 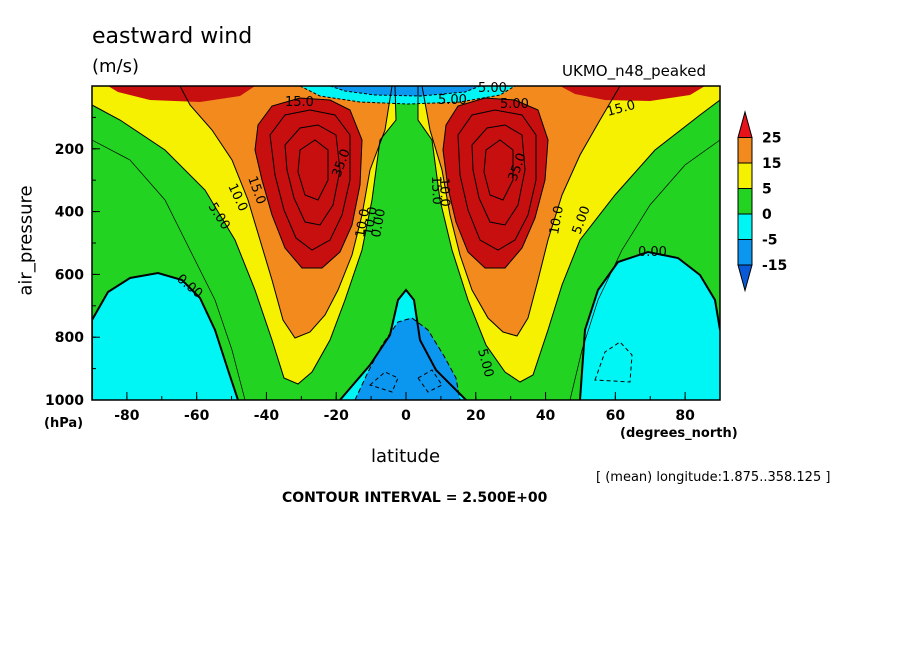 What do you see at coordinates (546, 416) in the screenshot?
I see `x-tick-label: 40` at bounding box center [546, 416].